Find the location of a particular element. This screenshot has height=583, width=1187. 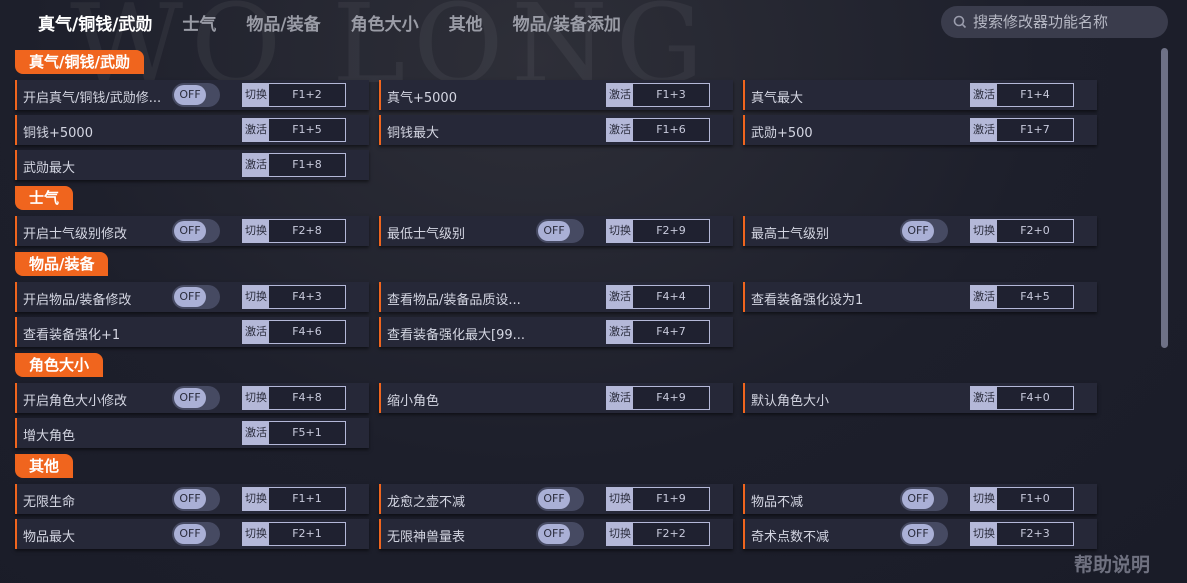

hotkey-button: 激活 F5+1 is located at coordinates (294, 433).